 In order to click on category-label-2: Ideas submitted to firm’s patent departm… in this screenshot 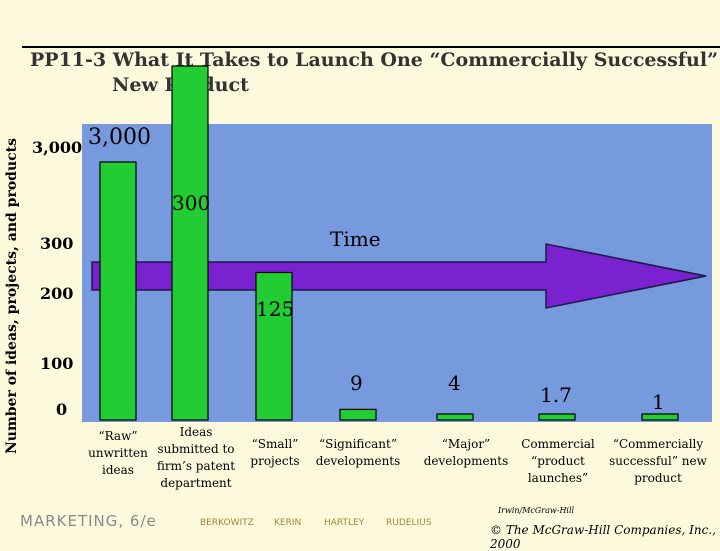, I will do `click(196, 457)`.